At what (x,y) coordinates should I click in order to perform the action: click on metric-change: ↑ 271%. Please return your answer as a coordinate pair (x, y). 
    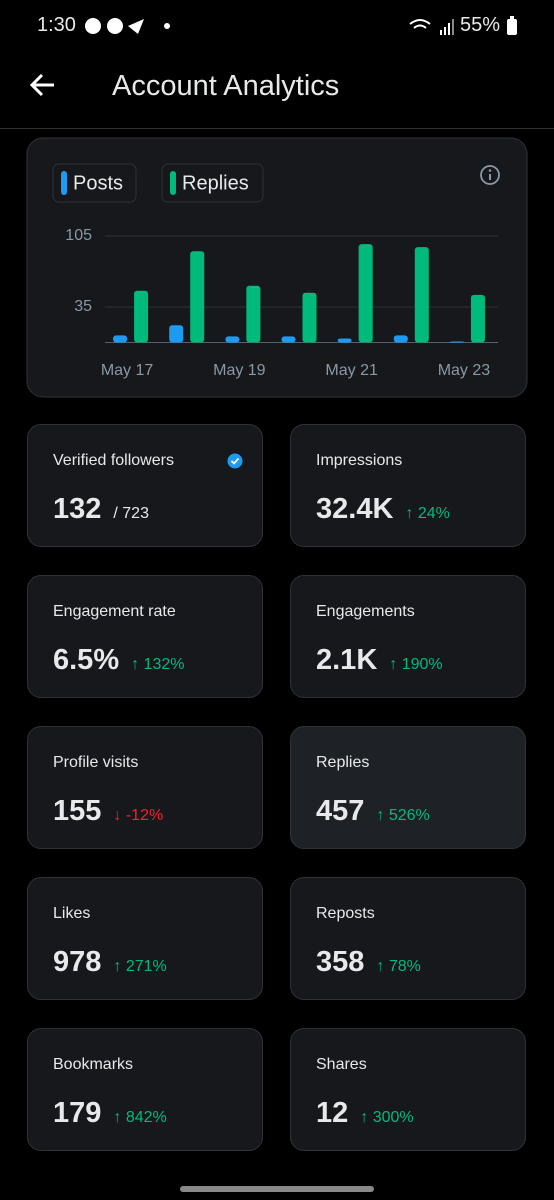
    Looking at the image, I should click on (140, 966).